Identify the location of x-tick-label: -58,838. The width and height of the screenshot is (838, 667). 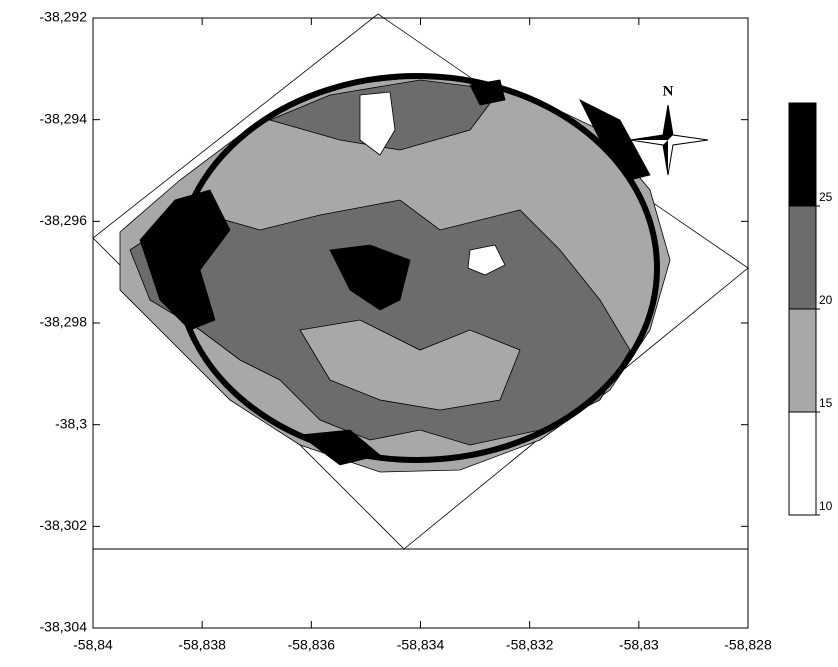
(202, 645).